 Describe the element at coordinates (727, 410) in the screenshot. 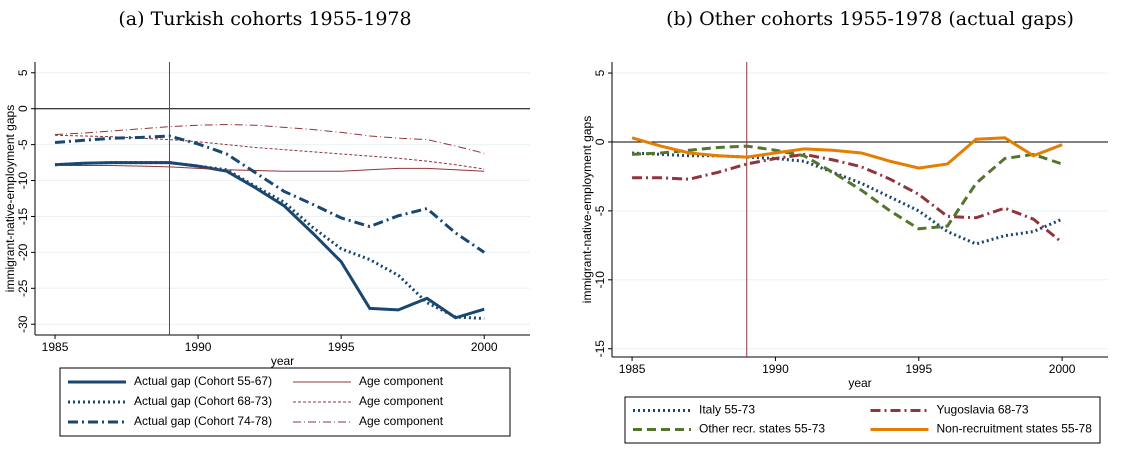

I see `legend-label: Italy 55-73` at that location.